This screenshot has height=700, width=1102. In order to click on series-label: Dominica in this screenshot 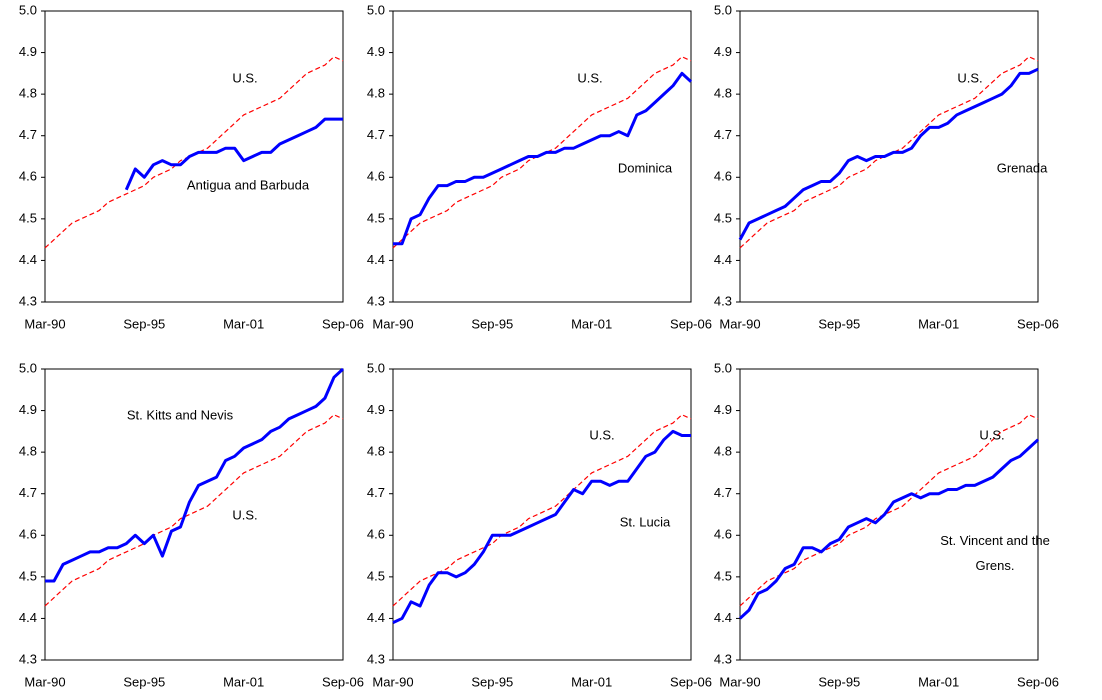, I will do `click(645, 168)`.